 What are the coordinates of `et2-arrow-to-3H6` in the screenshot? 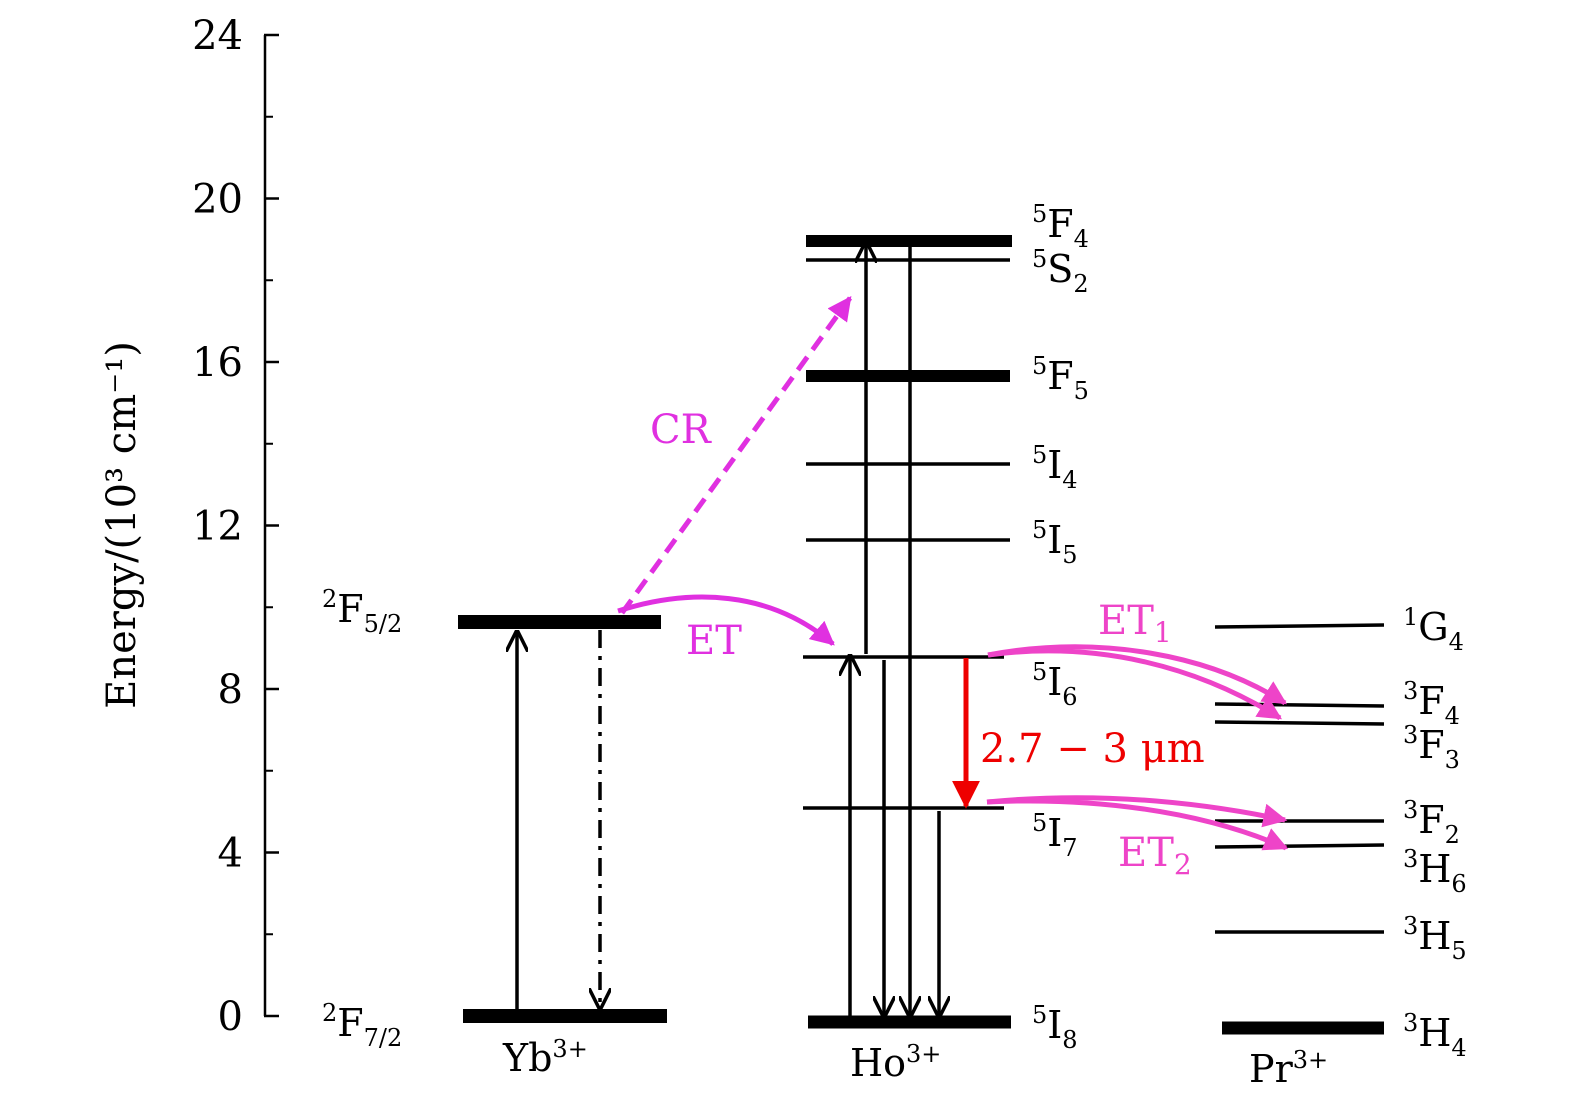 It's located at (1137, 824).